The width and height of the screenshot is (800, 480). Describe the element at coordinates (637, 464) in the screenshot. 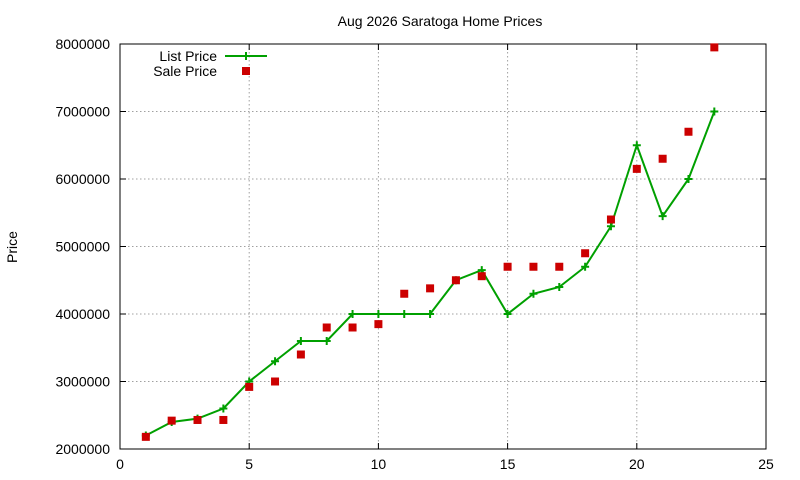

I see `x-tick-label: 20` at that location.